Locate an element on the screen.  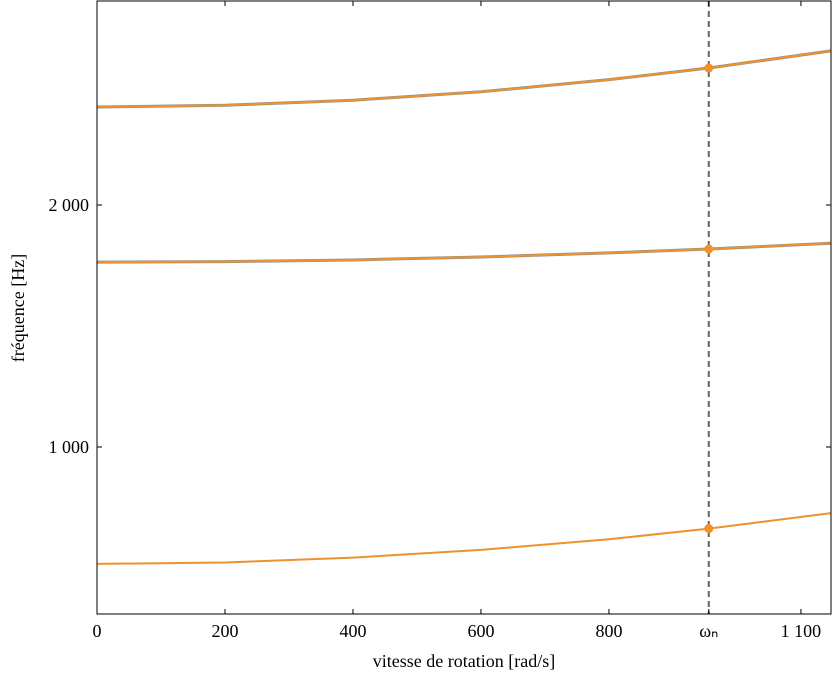
x-tick-label: ωₙ is located at coordinates (708, 631).